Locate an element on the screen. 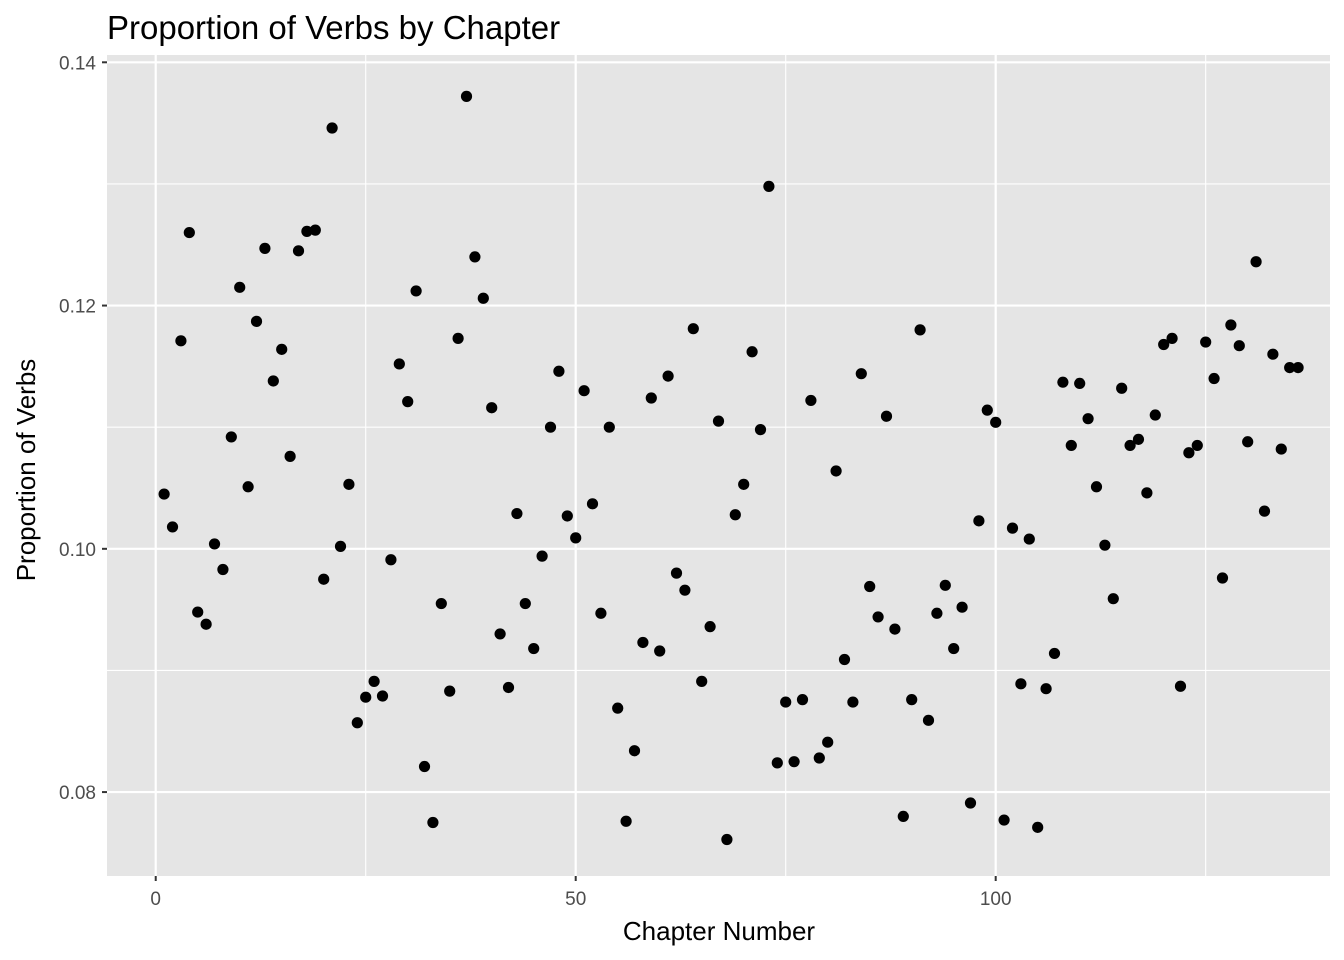  x-tick-label: 0 is located at coordinates (155, 899).